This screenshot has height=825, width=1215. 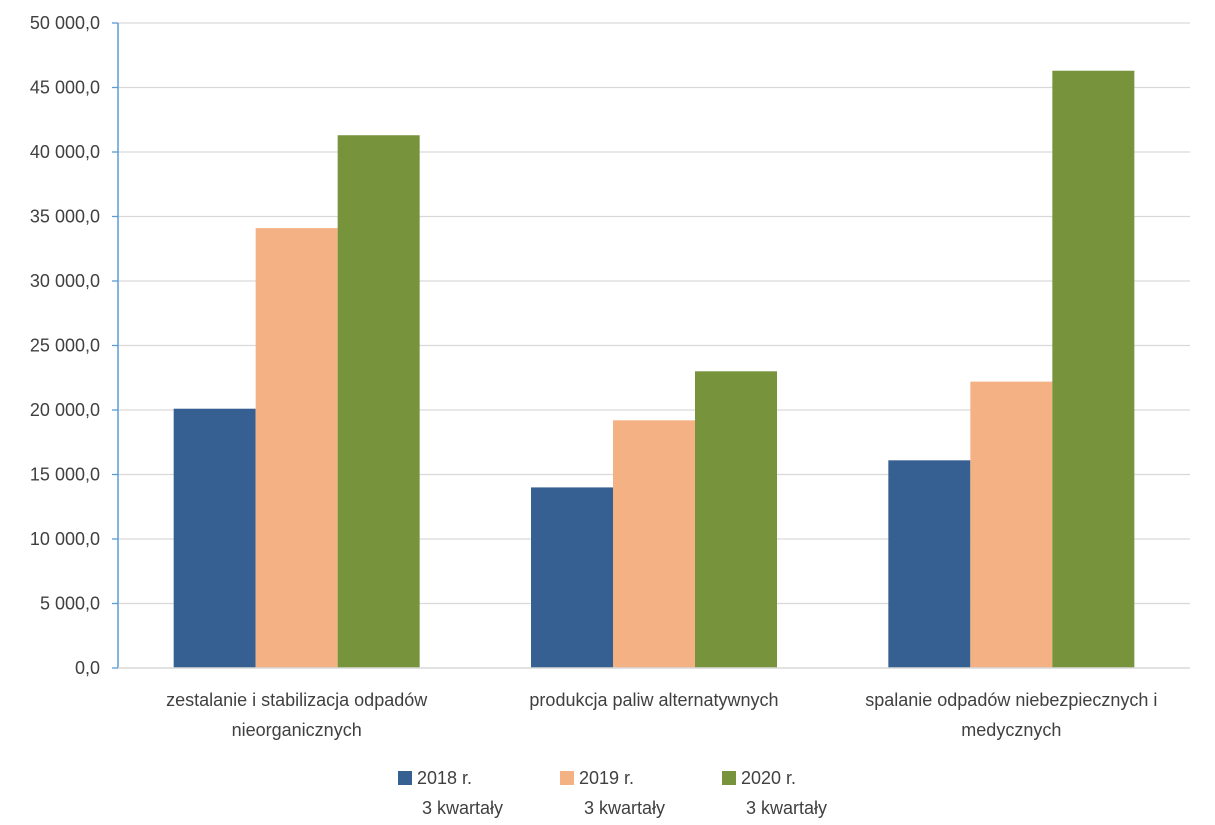 What do you see at coordinates (1011, 730) in the screenshot?
I see `x-category-label: medycznych` at bounding box center [1011, 730].